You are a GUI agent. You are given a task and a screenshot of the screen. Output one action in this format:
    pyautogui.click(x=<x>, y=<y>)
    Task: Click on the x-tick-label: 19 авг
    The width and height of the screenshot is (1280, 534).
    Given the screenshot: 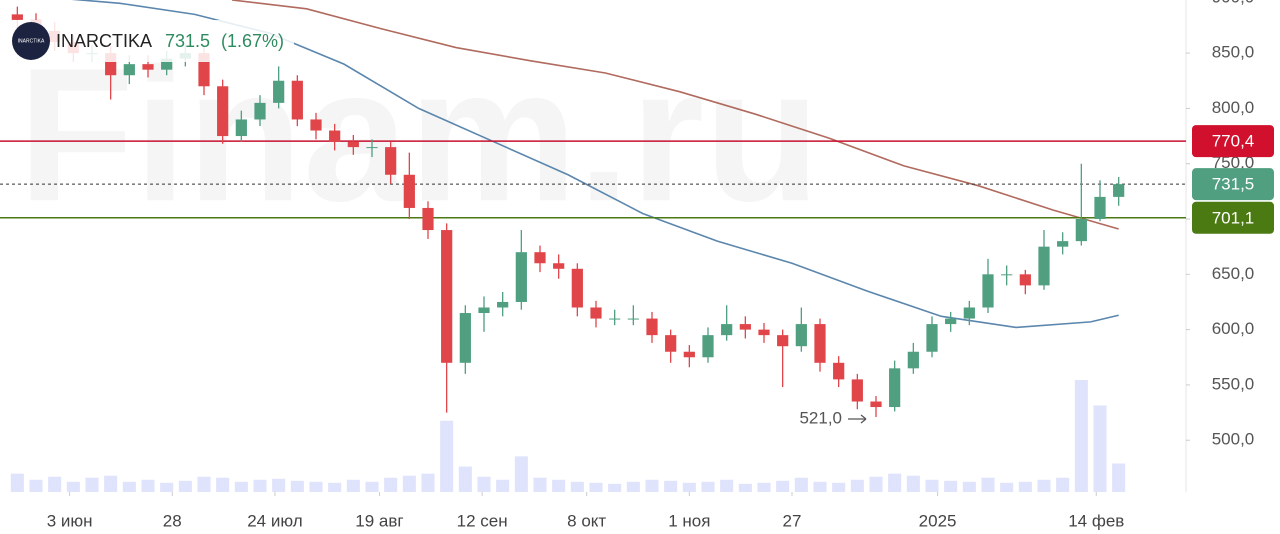 What is the action you would take?
    pyautogui.click(x=379, y=520)
    